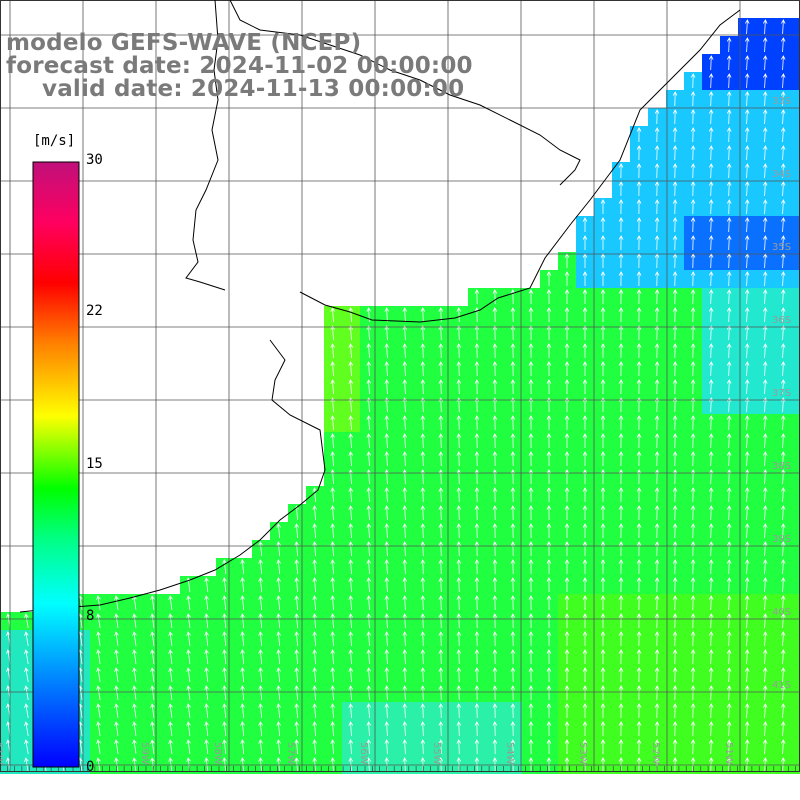 This screenshot has height=800, width=800. I want to click on colorbar-tick-8: 8, so click(90, 616).